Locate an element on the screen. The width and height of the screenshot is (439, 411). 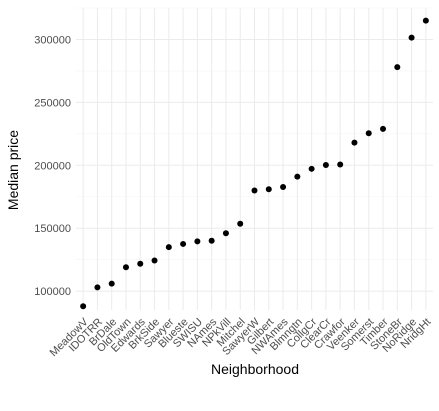
y-tick-label: 200000 is located at coordinates (52, 166).